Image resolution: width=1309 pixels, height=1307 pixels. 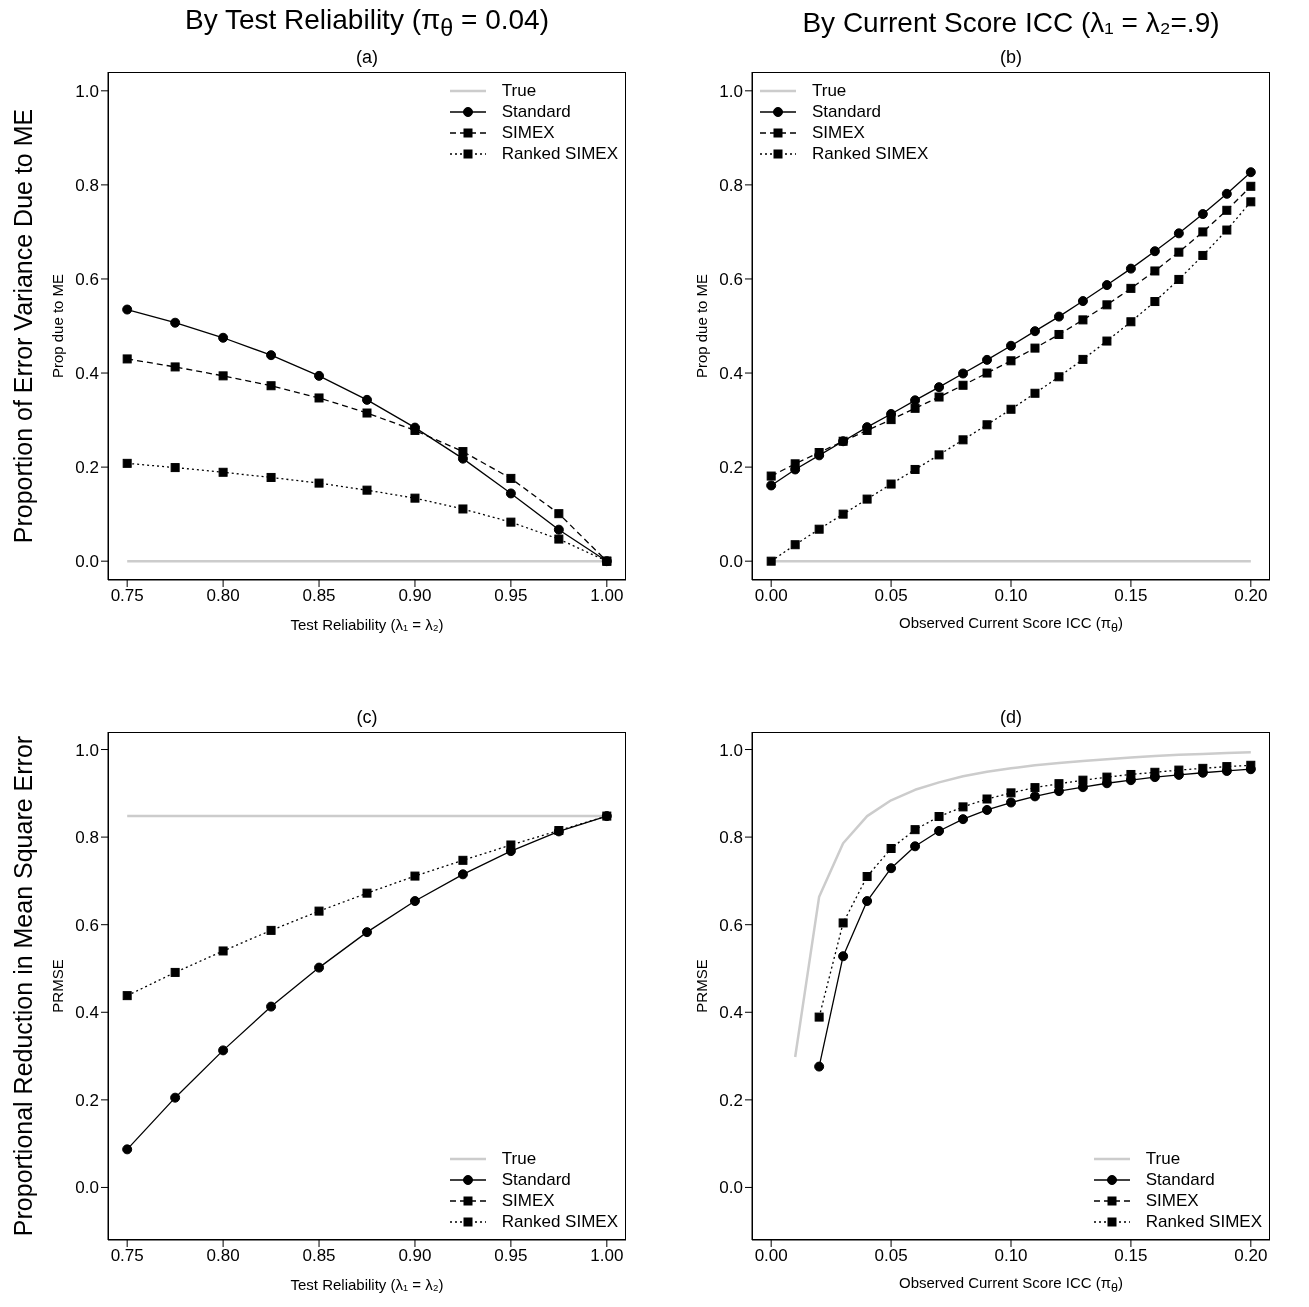 I want to click on chart-subtitle: (b), so click(x=1011, y=57).